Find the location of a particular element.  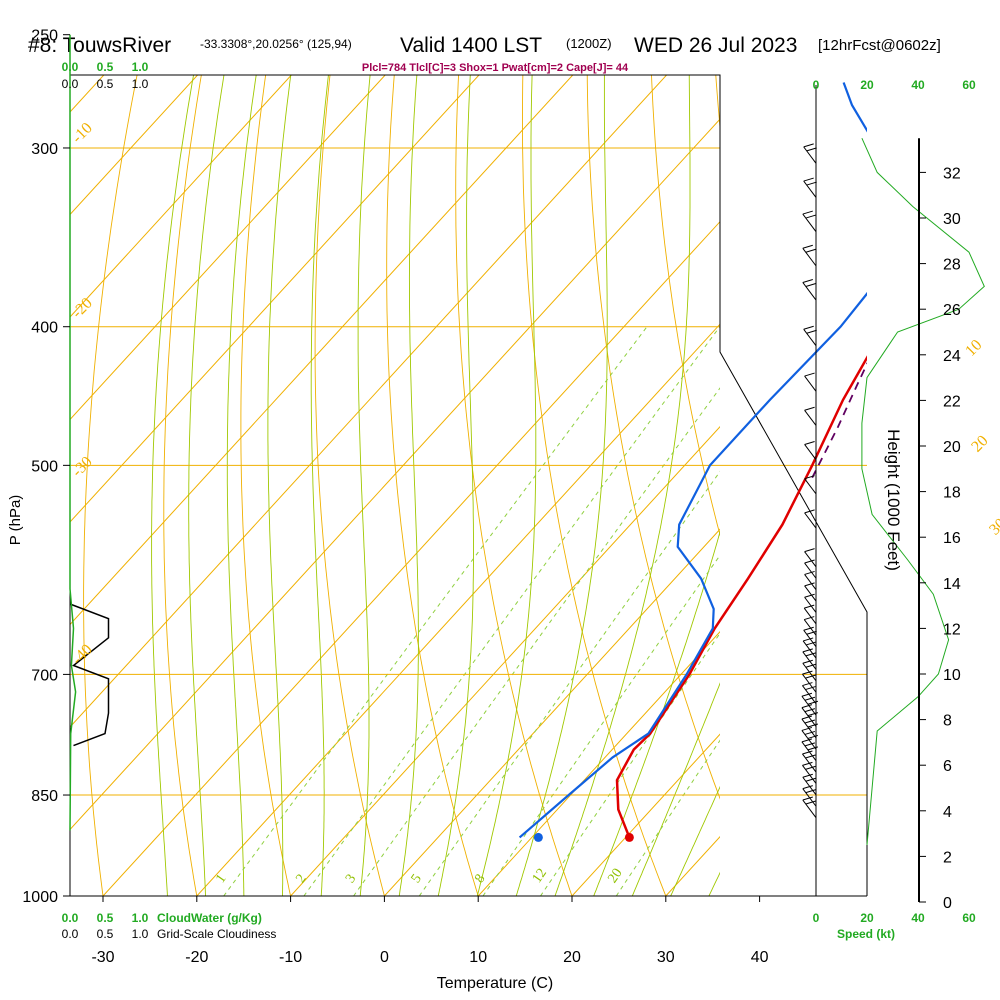

temp-tick-label: -20 is located at coordinates (196, 957).